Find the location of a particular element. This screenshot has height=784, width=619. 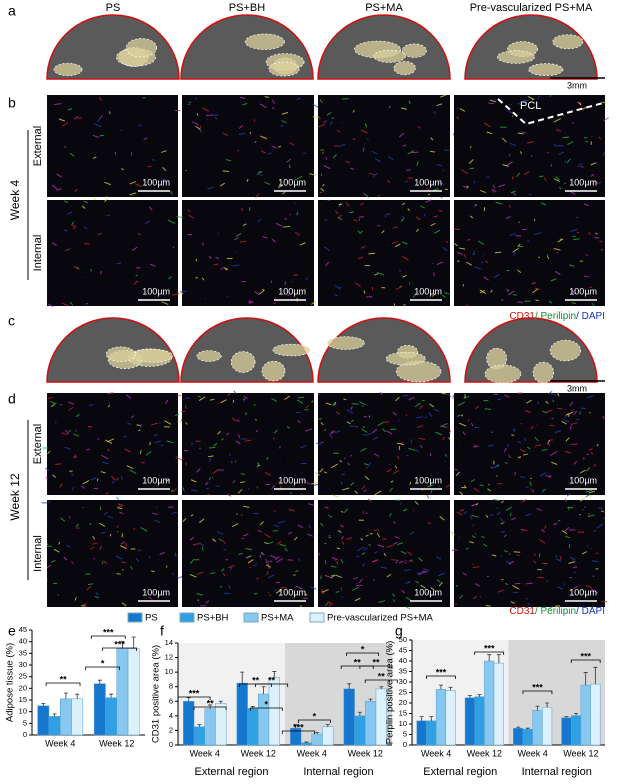

stain-legend: CD31/ Perilipin/ DAPI is located at coordinates (557, 611).